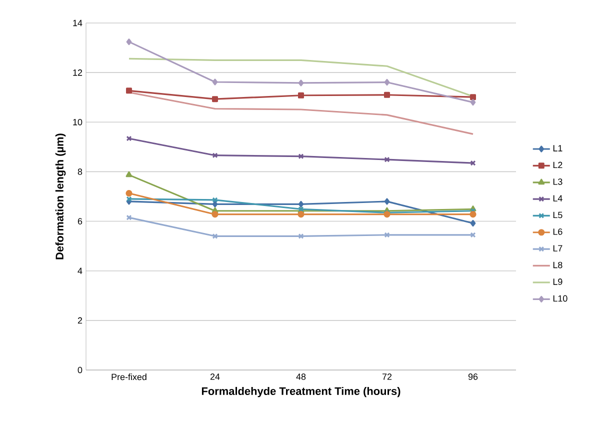 Image resolution: width=597 pixels, height=443 pixels. Describe the element at coordinates (77, 23) in the screenshot. I see `y-tick-label: 14` at that location.